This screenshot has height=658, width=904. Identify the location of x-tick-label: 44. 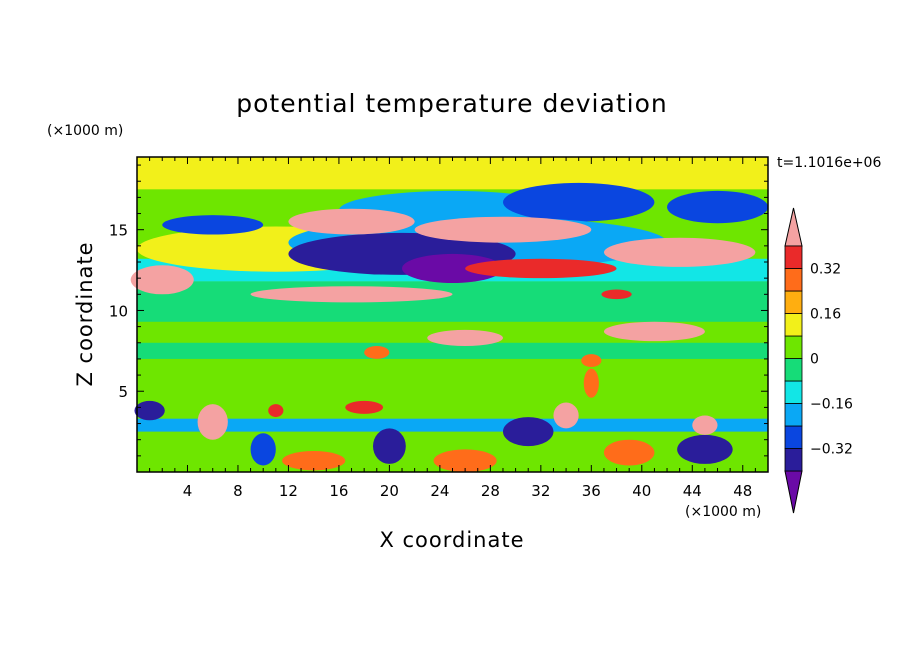
(692, 491).